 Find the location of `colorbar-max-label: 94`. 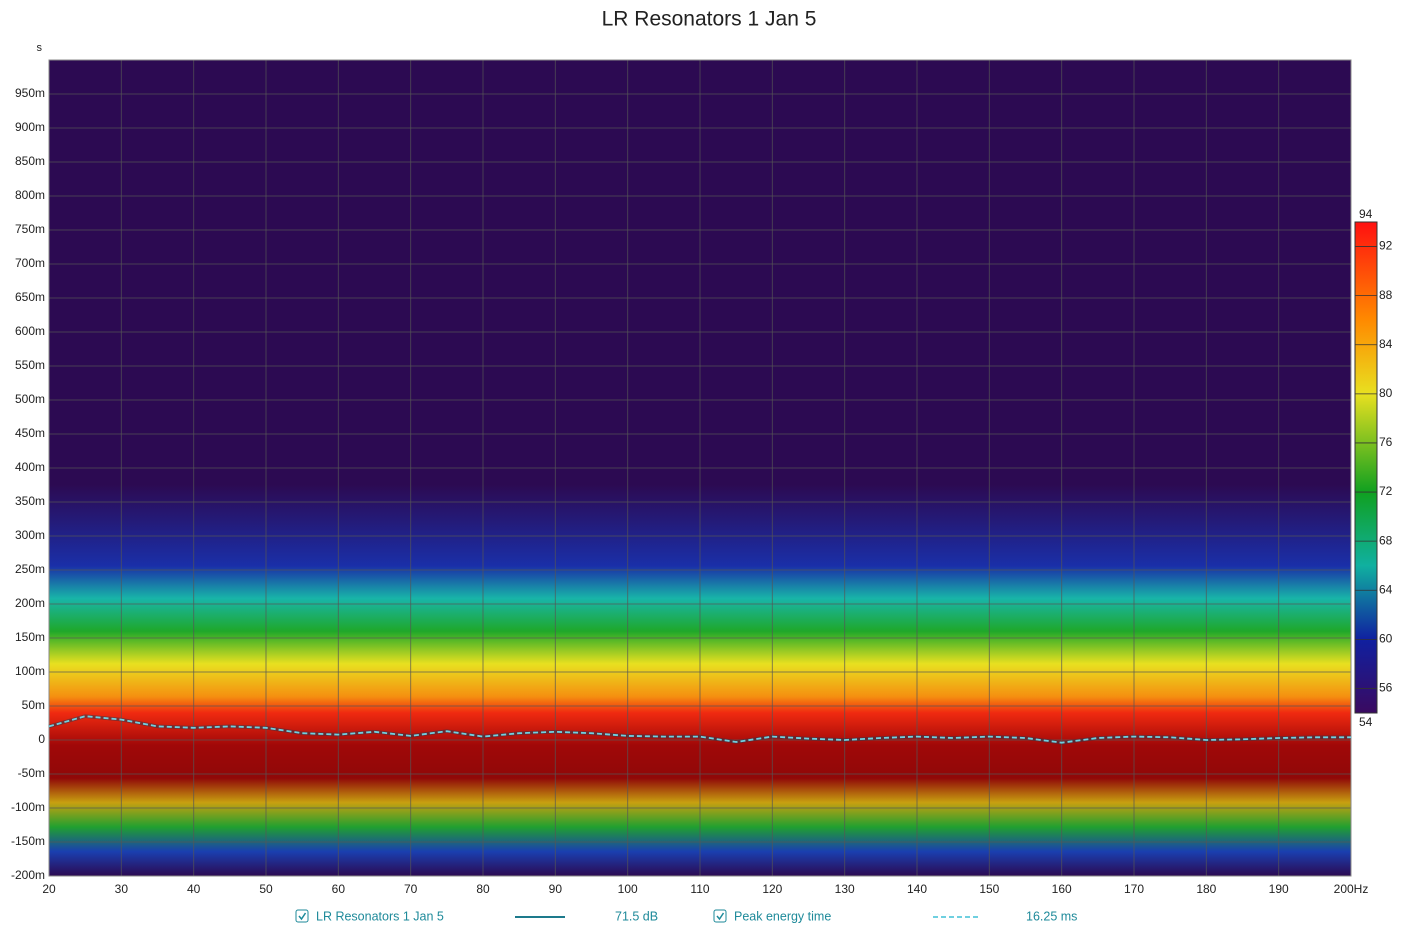

colorbar-max-label: 94 is located at coordinates (1366, 214).